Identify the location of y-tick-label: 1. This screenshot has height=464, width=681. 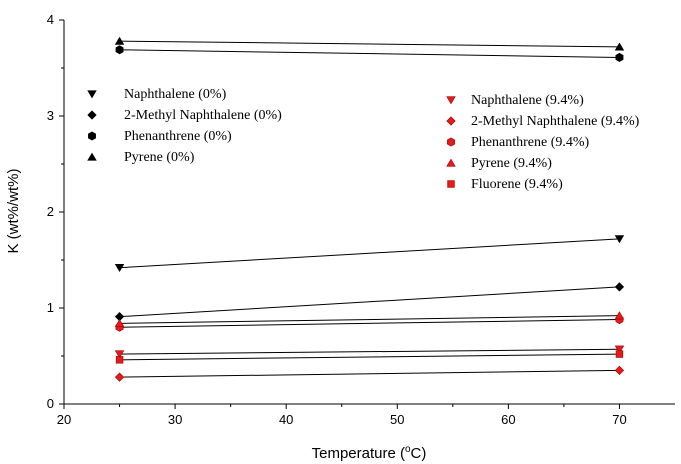
(50, 307).